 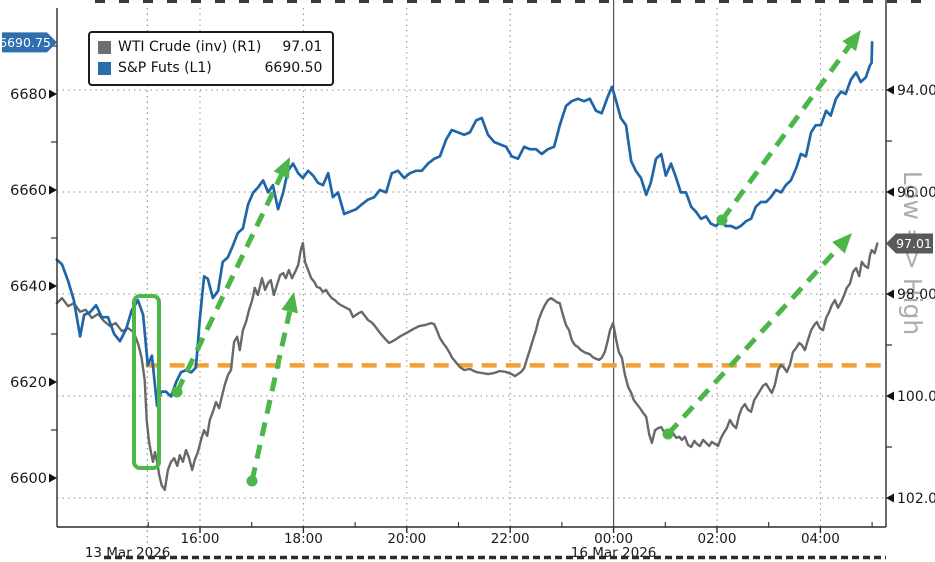 What do you see at coordinates (293, 68) in the screenshot?
I see `sp-legend-value: 6690.50` at bounding box center [293, 68].